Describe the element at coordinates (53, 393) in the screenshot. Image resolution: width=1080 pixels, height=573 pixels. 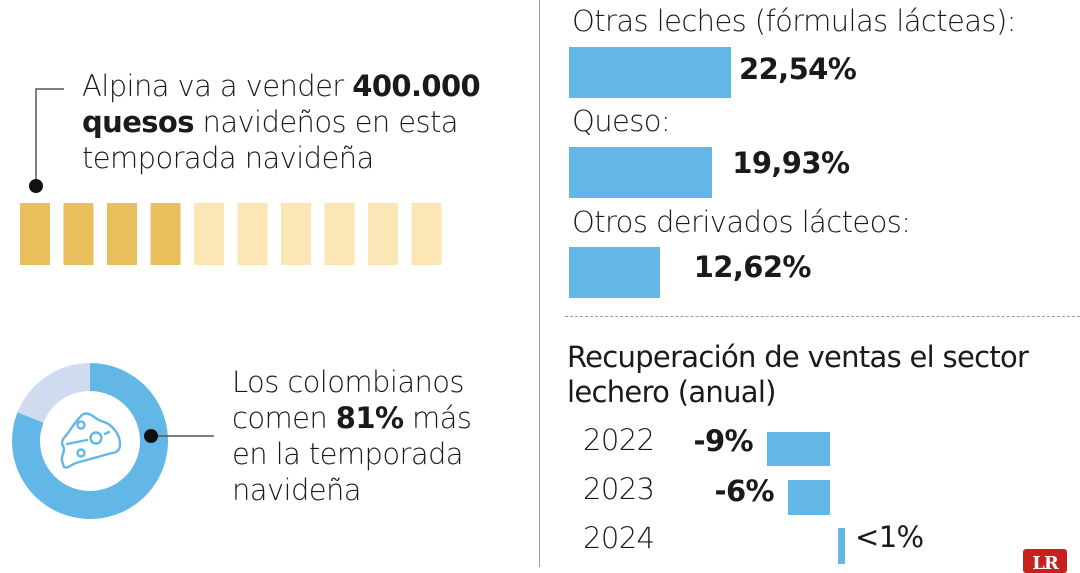
I see `donut-slice-rest` at that location.